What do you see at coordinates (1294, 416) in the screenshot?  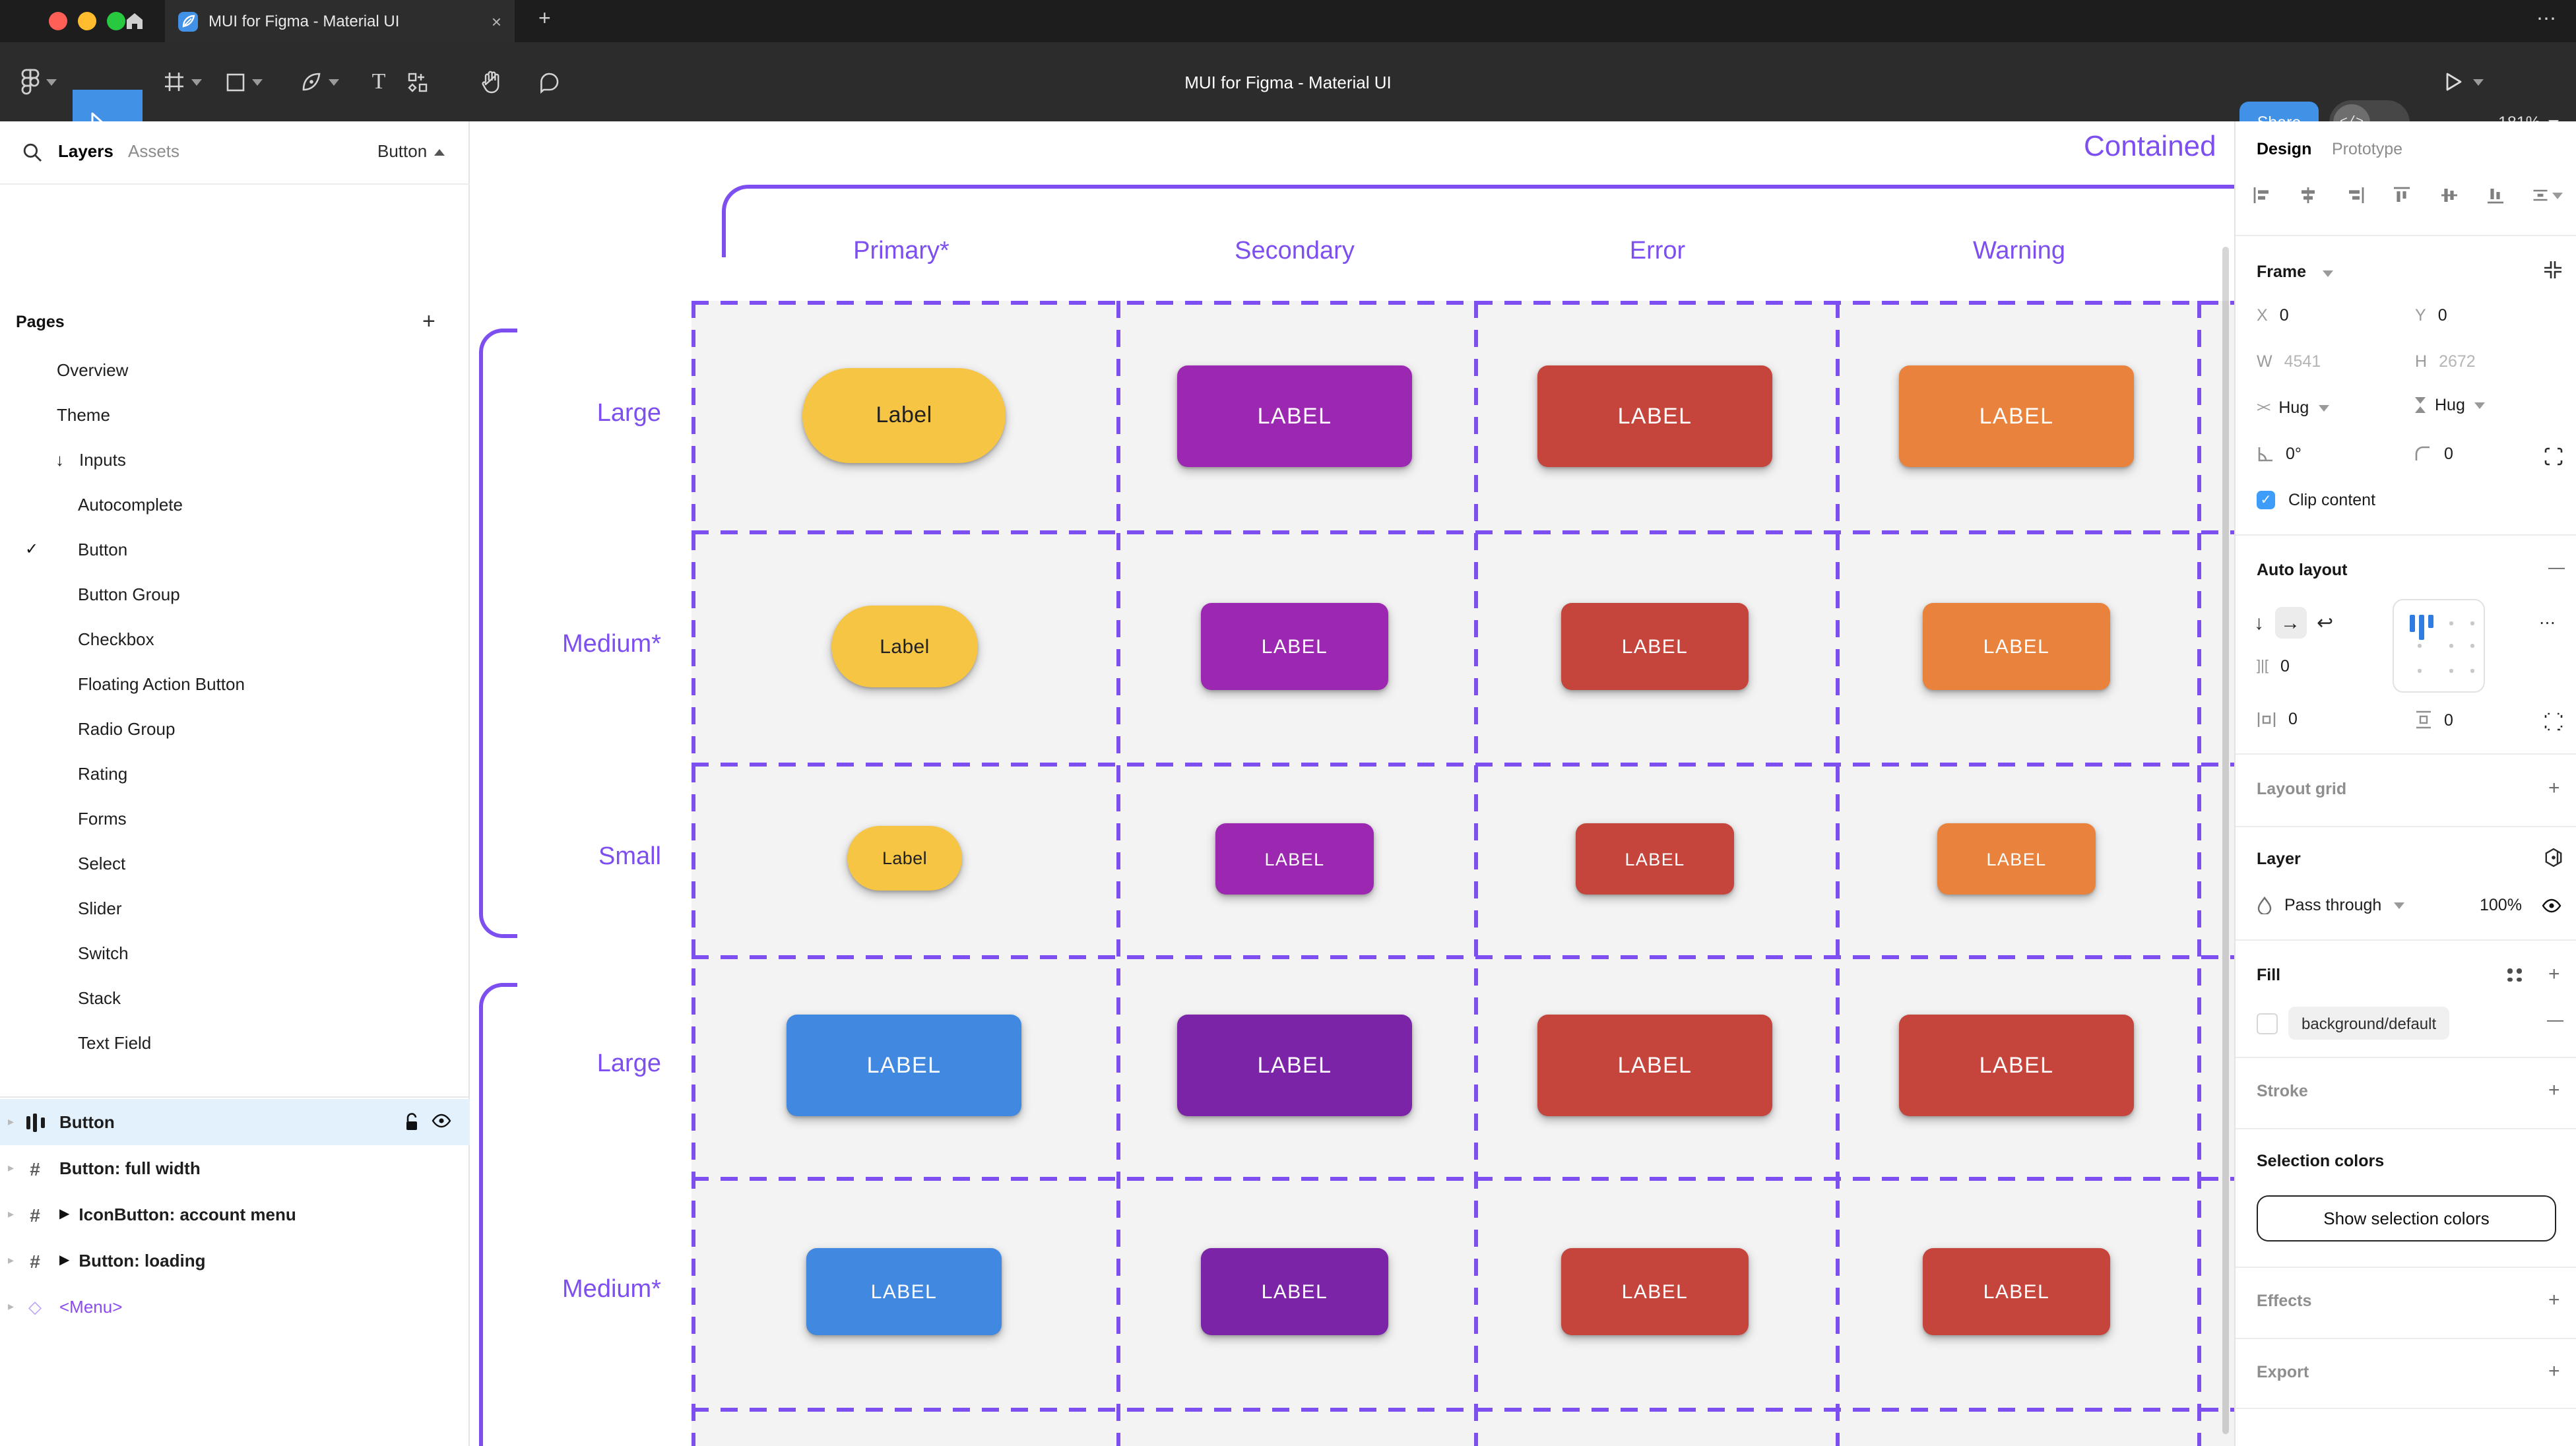 I see `button-secondary-large: LABEL` at bounding box center [1294, 416].